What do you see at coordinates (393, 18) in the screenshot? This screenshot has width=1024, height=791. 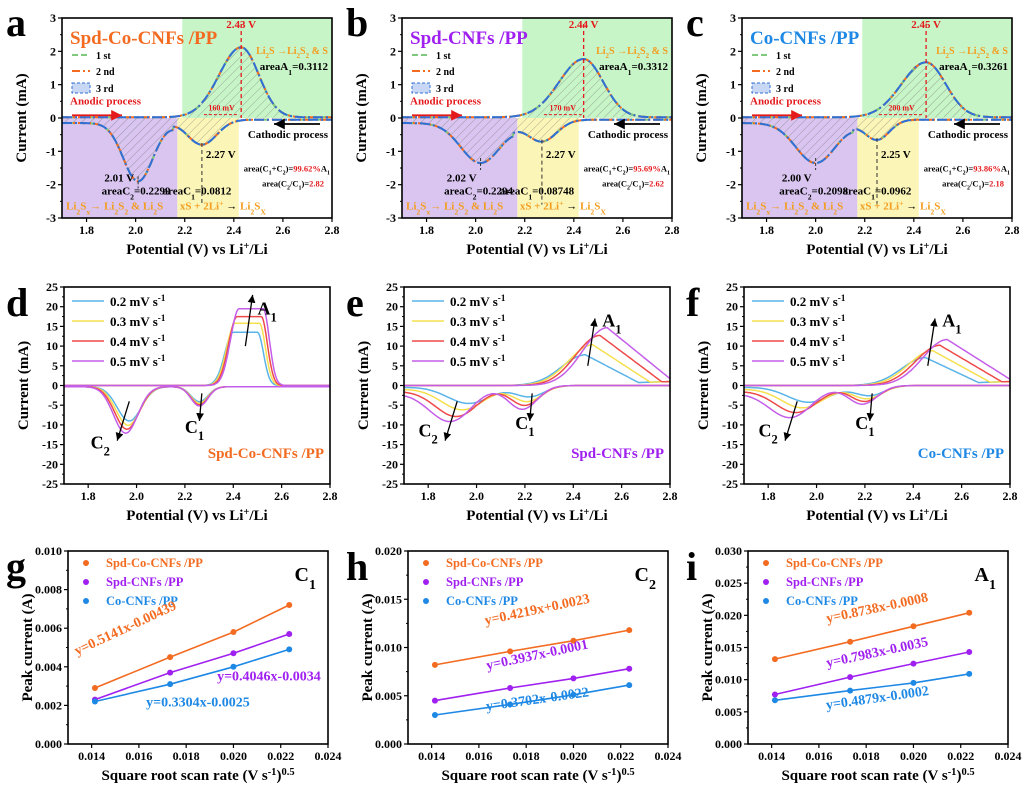 I see `y-tick-label: 3` at bounding box center [393, 18].